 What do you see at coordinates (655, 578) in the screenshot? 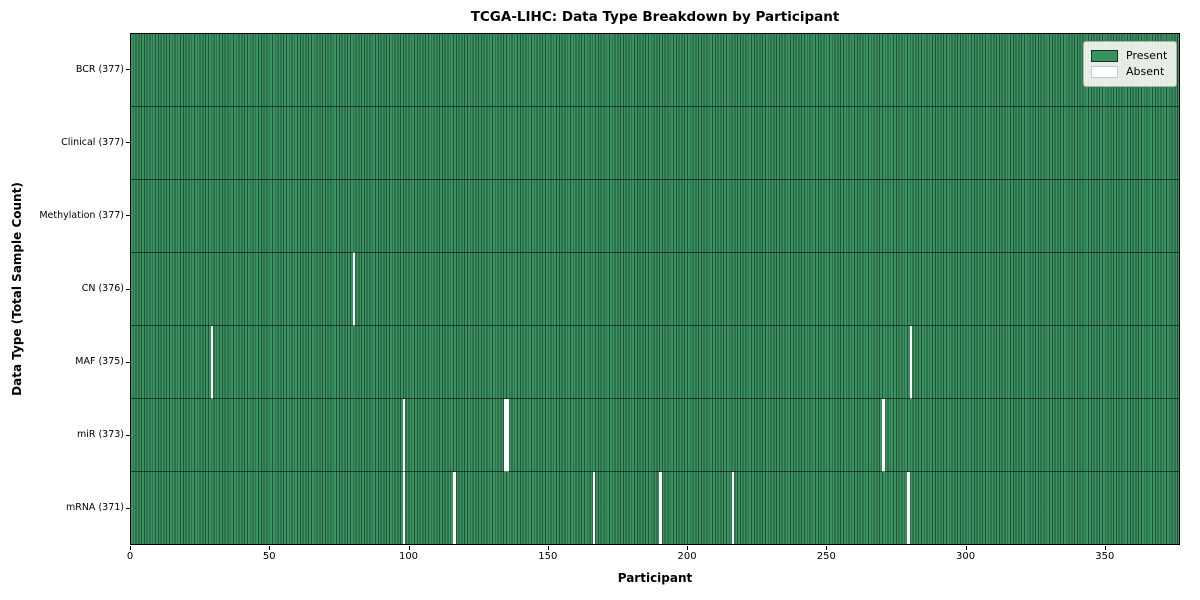
I see `x-axis-title: Participant` at bounding box center [655, 578].